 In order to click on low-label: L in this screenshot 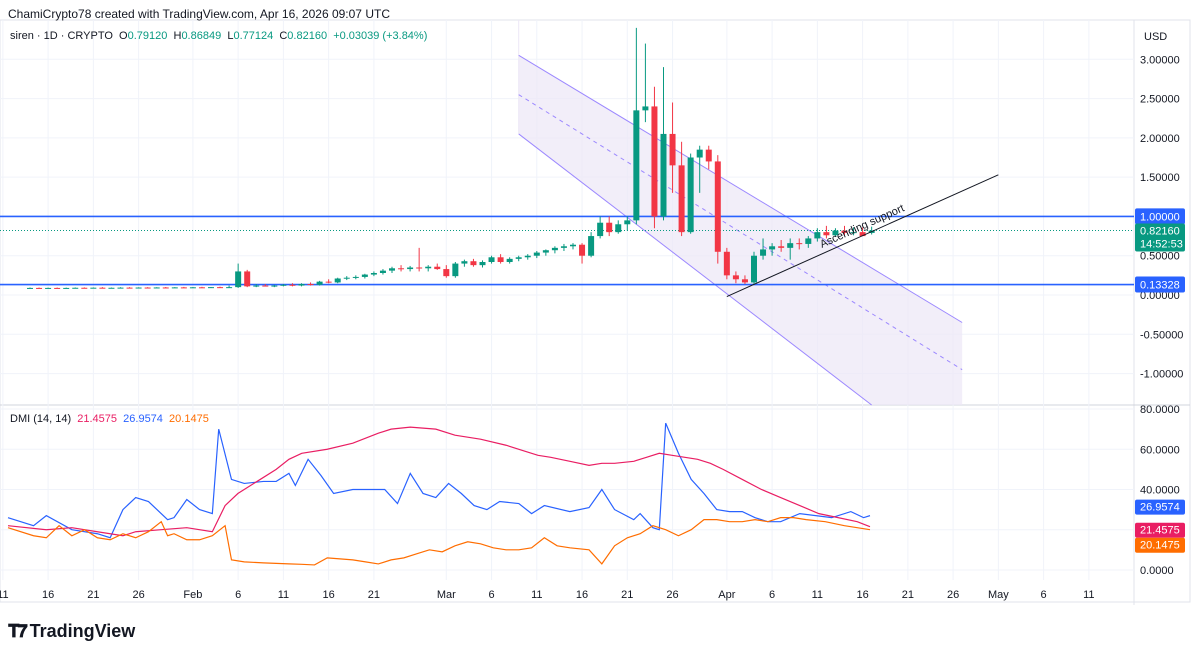, I will do `click(230, 36)`.